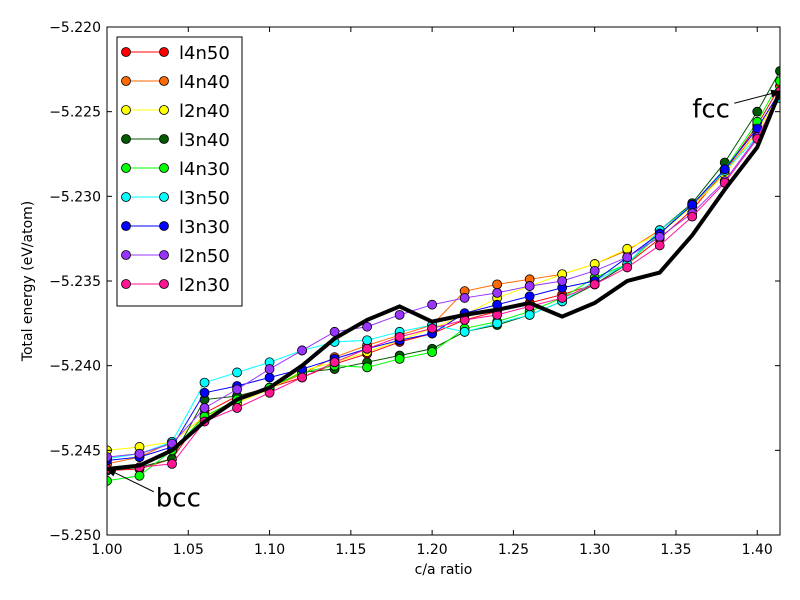  I want to click on annotation-fcc: fcc, so click(711, 109).